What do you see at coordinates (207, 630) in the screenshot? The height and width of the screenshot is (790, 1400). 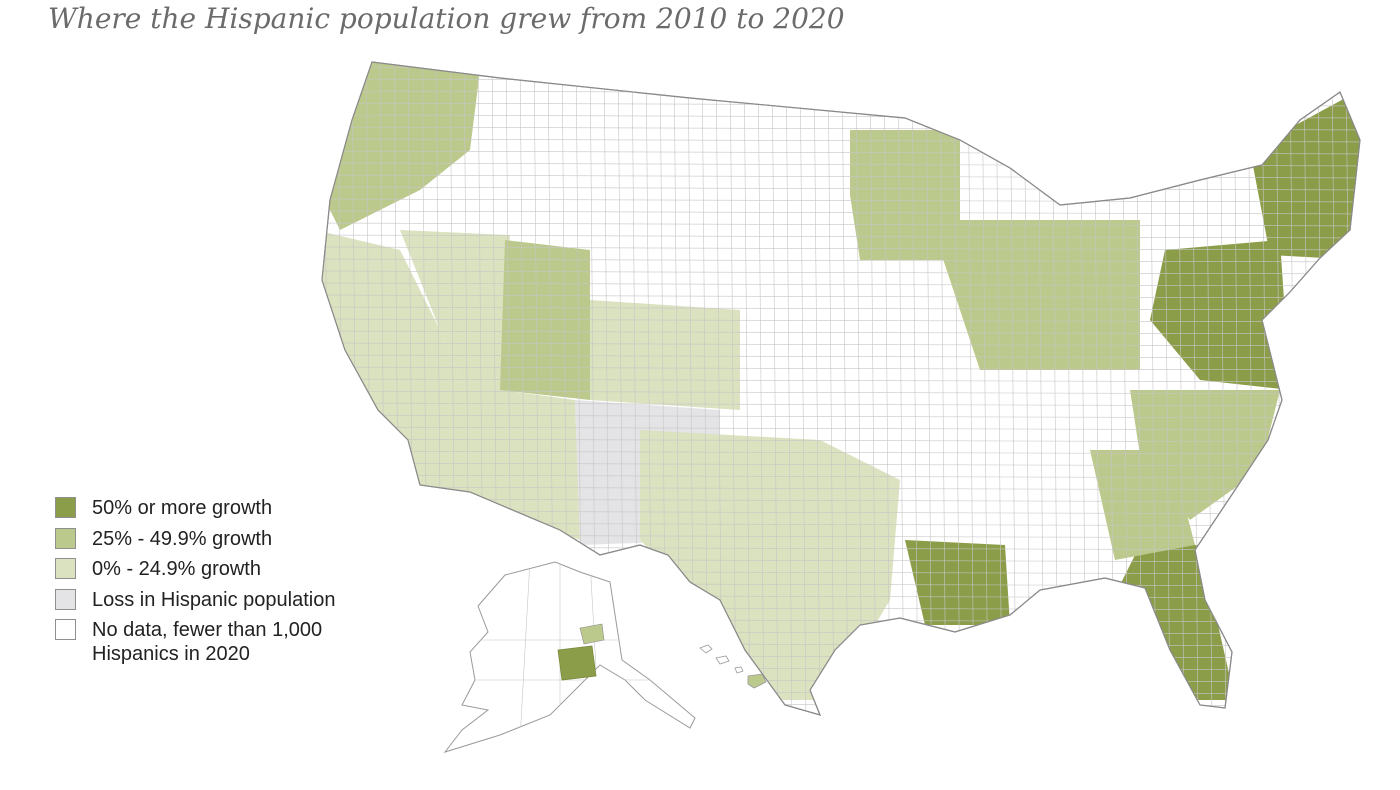 I see `legend-label-line: No data, fewer than 1,000` at bounding box center [207, 630].